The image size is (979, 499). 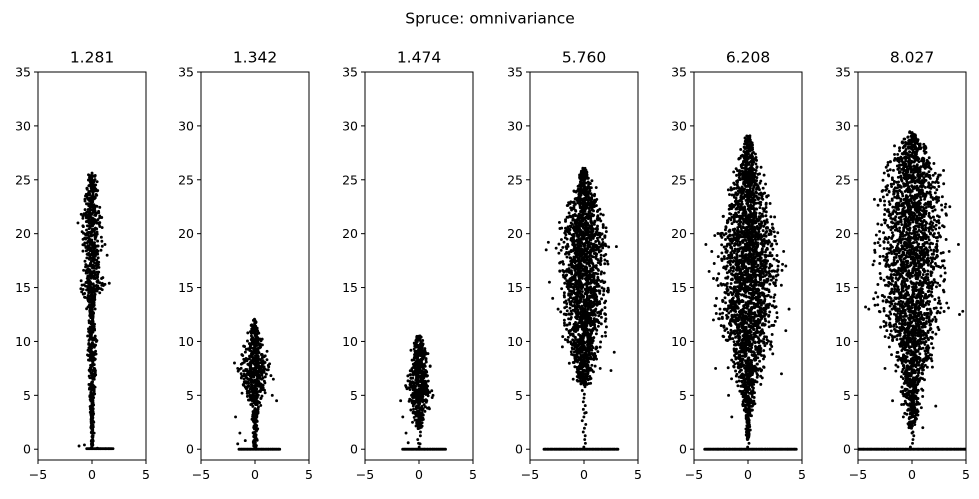 I want to click on y-tick-label: 30, so click(x=23, y=125).